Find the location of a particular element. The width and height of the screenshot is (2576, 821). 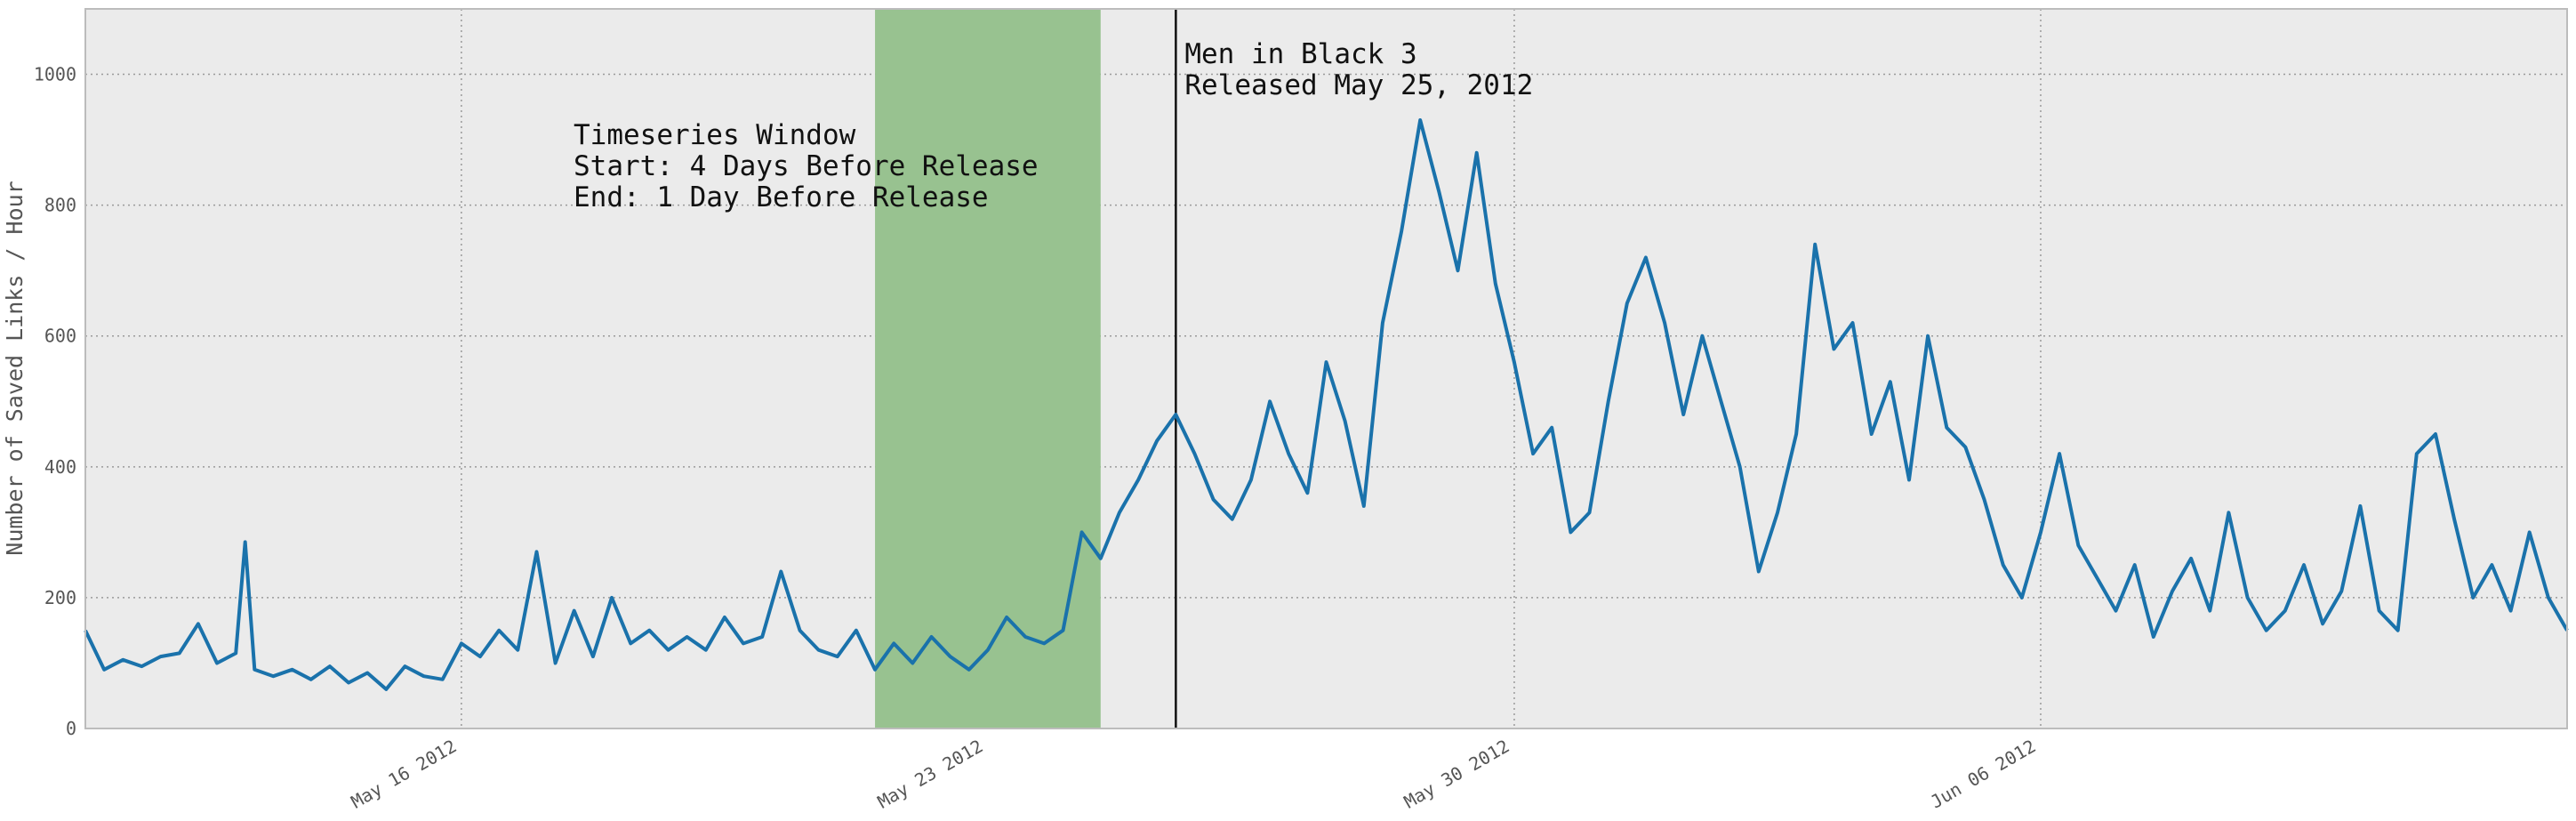

x-tick-label: Jun 06 2012 is located at coordinates (1983, 775).